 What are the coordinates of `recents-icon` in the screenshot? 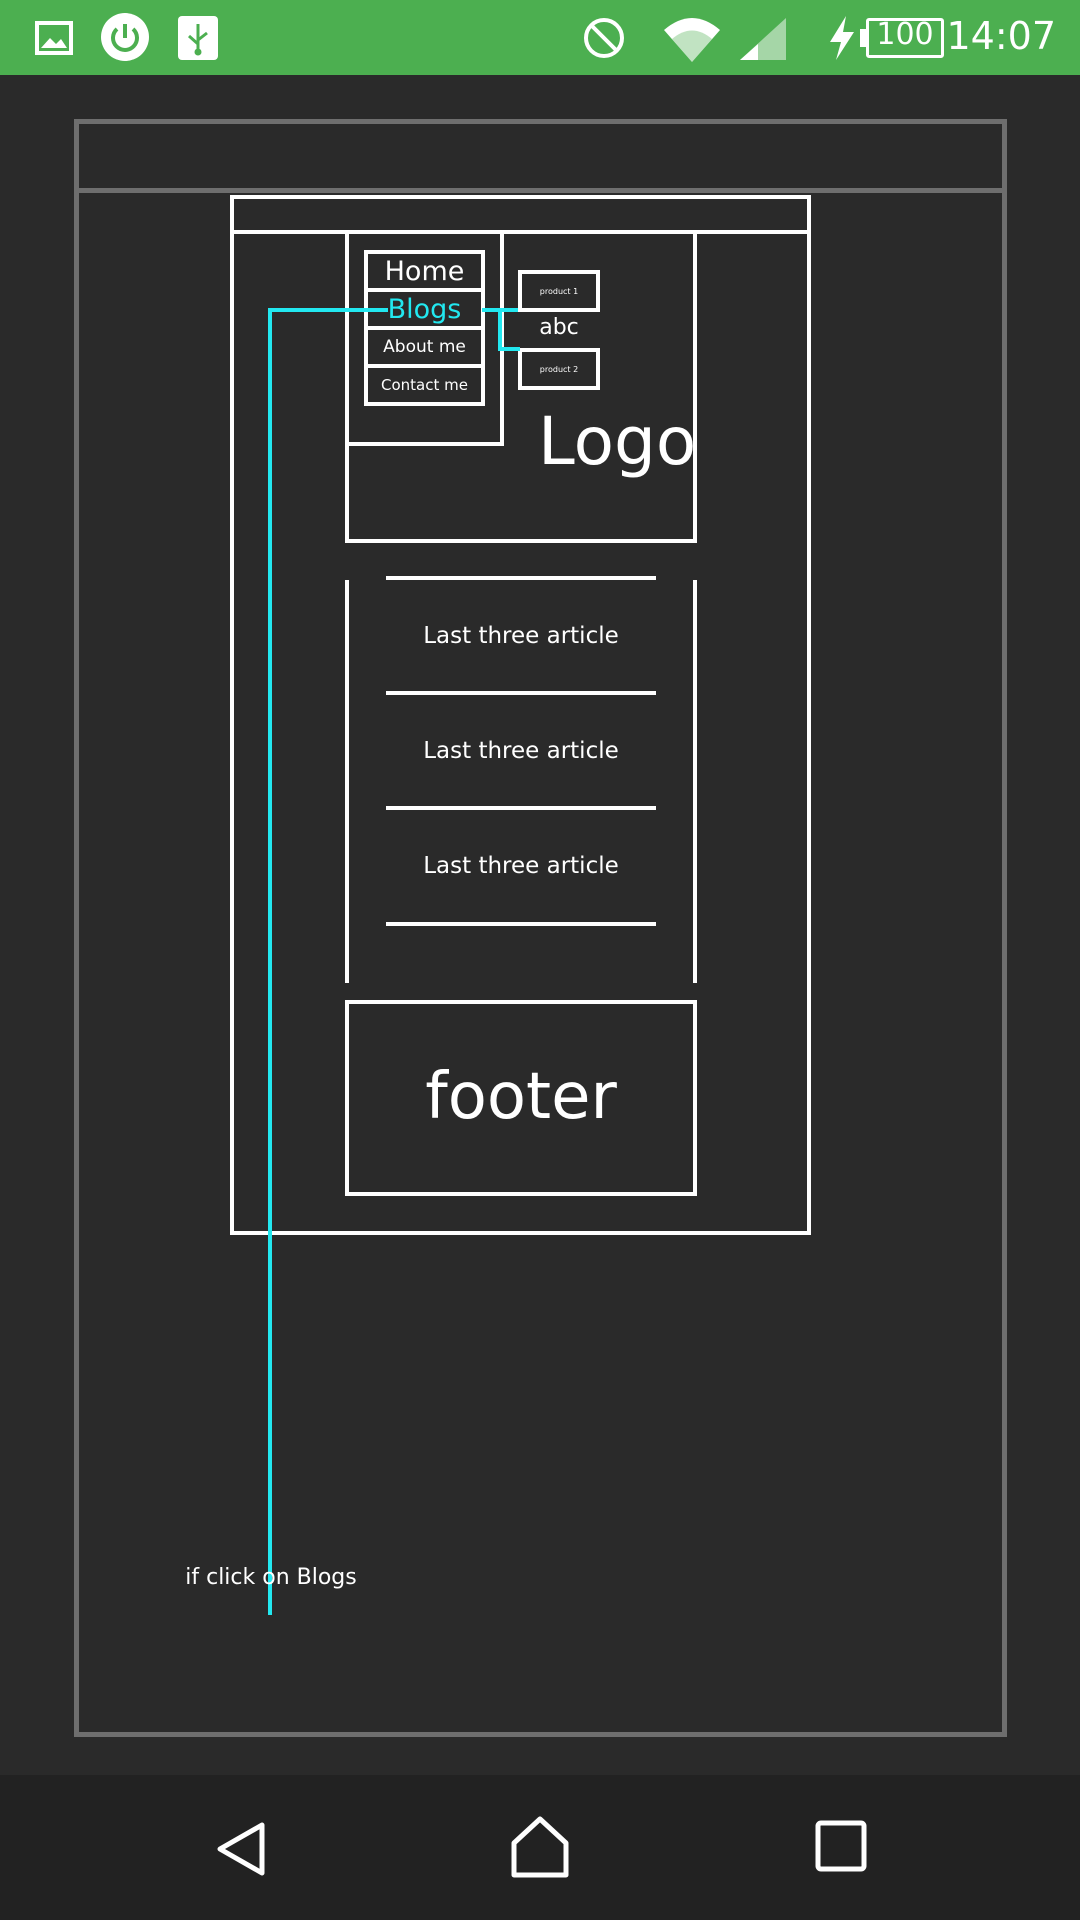 It's located at (841, 1846).